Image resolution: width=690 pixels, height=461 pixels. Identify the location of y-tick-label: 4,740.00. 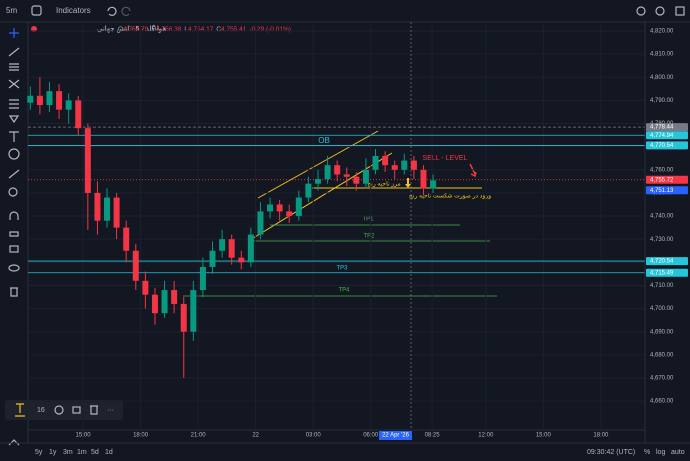
(662, 217).